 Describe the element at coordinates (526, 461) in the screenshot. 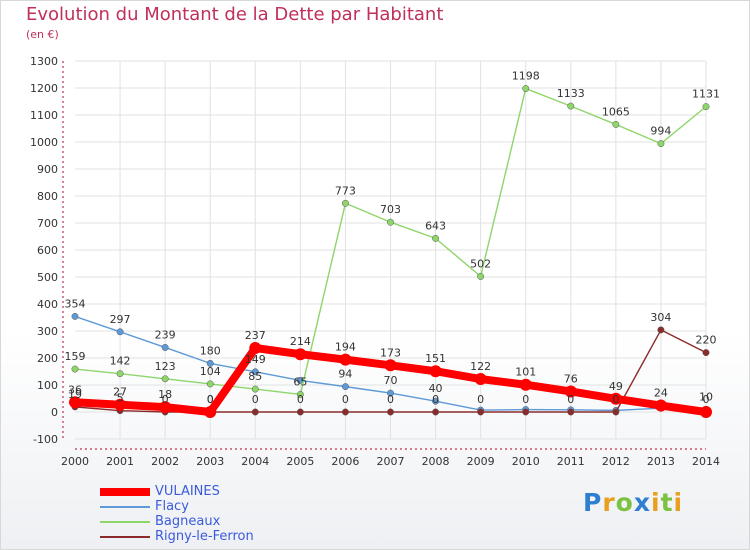

I see `x-tick-label: 2010` at that location.